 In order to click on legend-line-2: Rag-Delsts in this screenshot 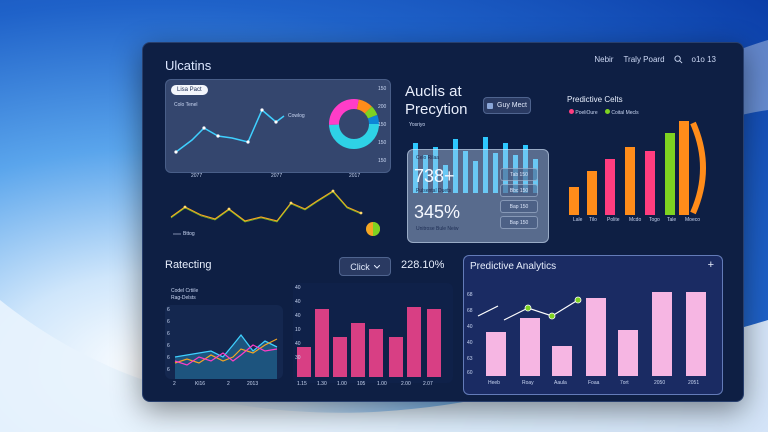, I will do `click(183, 298)`.